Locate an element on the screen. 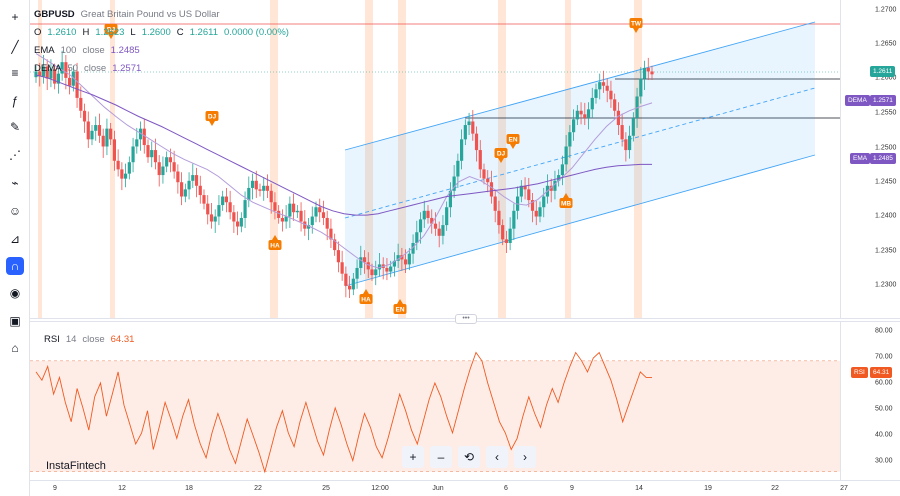 The image size is (900, 496). rsi-legend: RSI 14 close 64.31 is located at coordinates (89, 339).